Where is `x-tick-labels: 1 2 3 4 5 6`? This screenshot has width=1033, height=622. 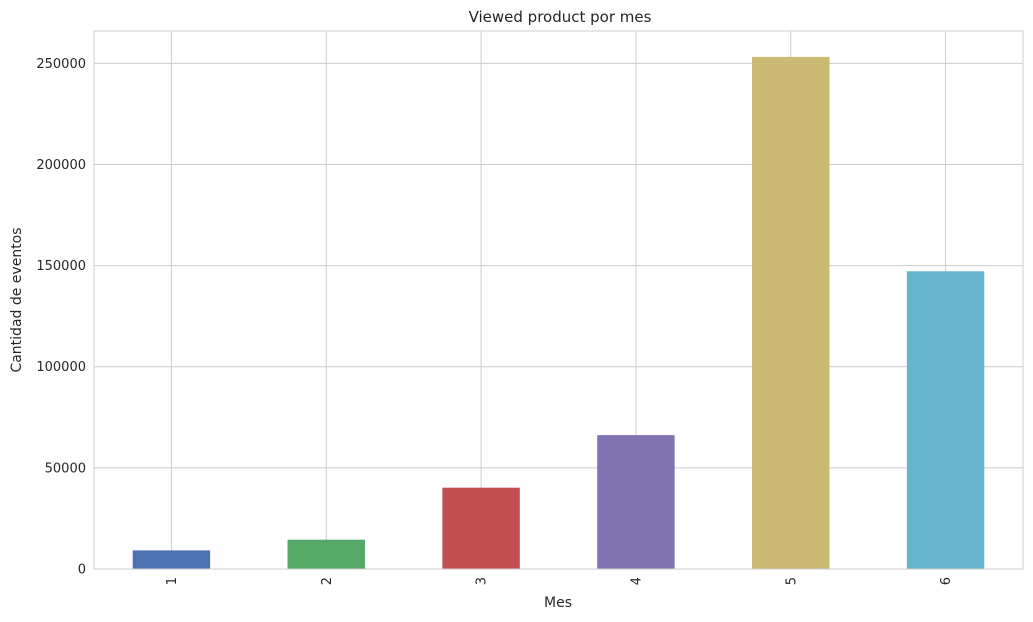 x-tick-labels: 1 2 3 4 5 6 is located at coordinates (559, 581).